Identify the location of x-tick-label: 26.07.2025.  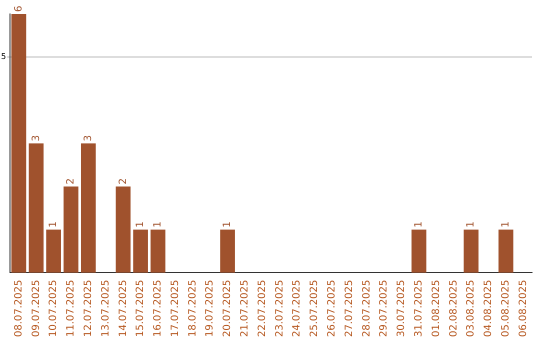
(332, 309).